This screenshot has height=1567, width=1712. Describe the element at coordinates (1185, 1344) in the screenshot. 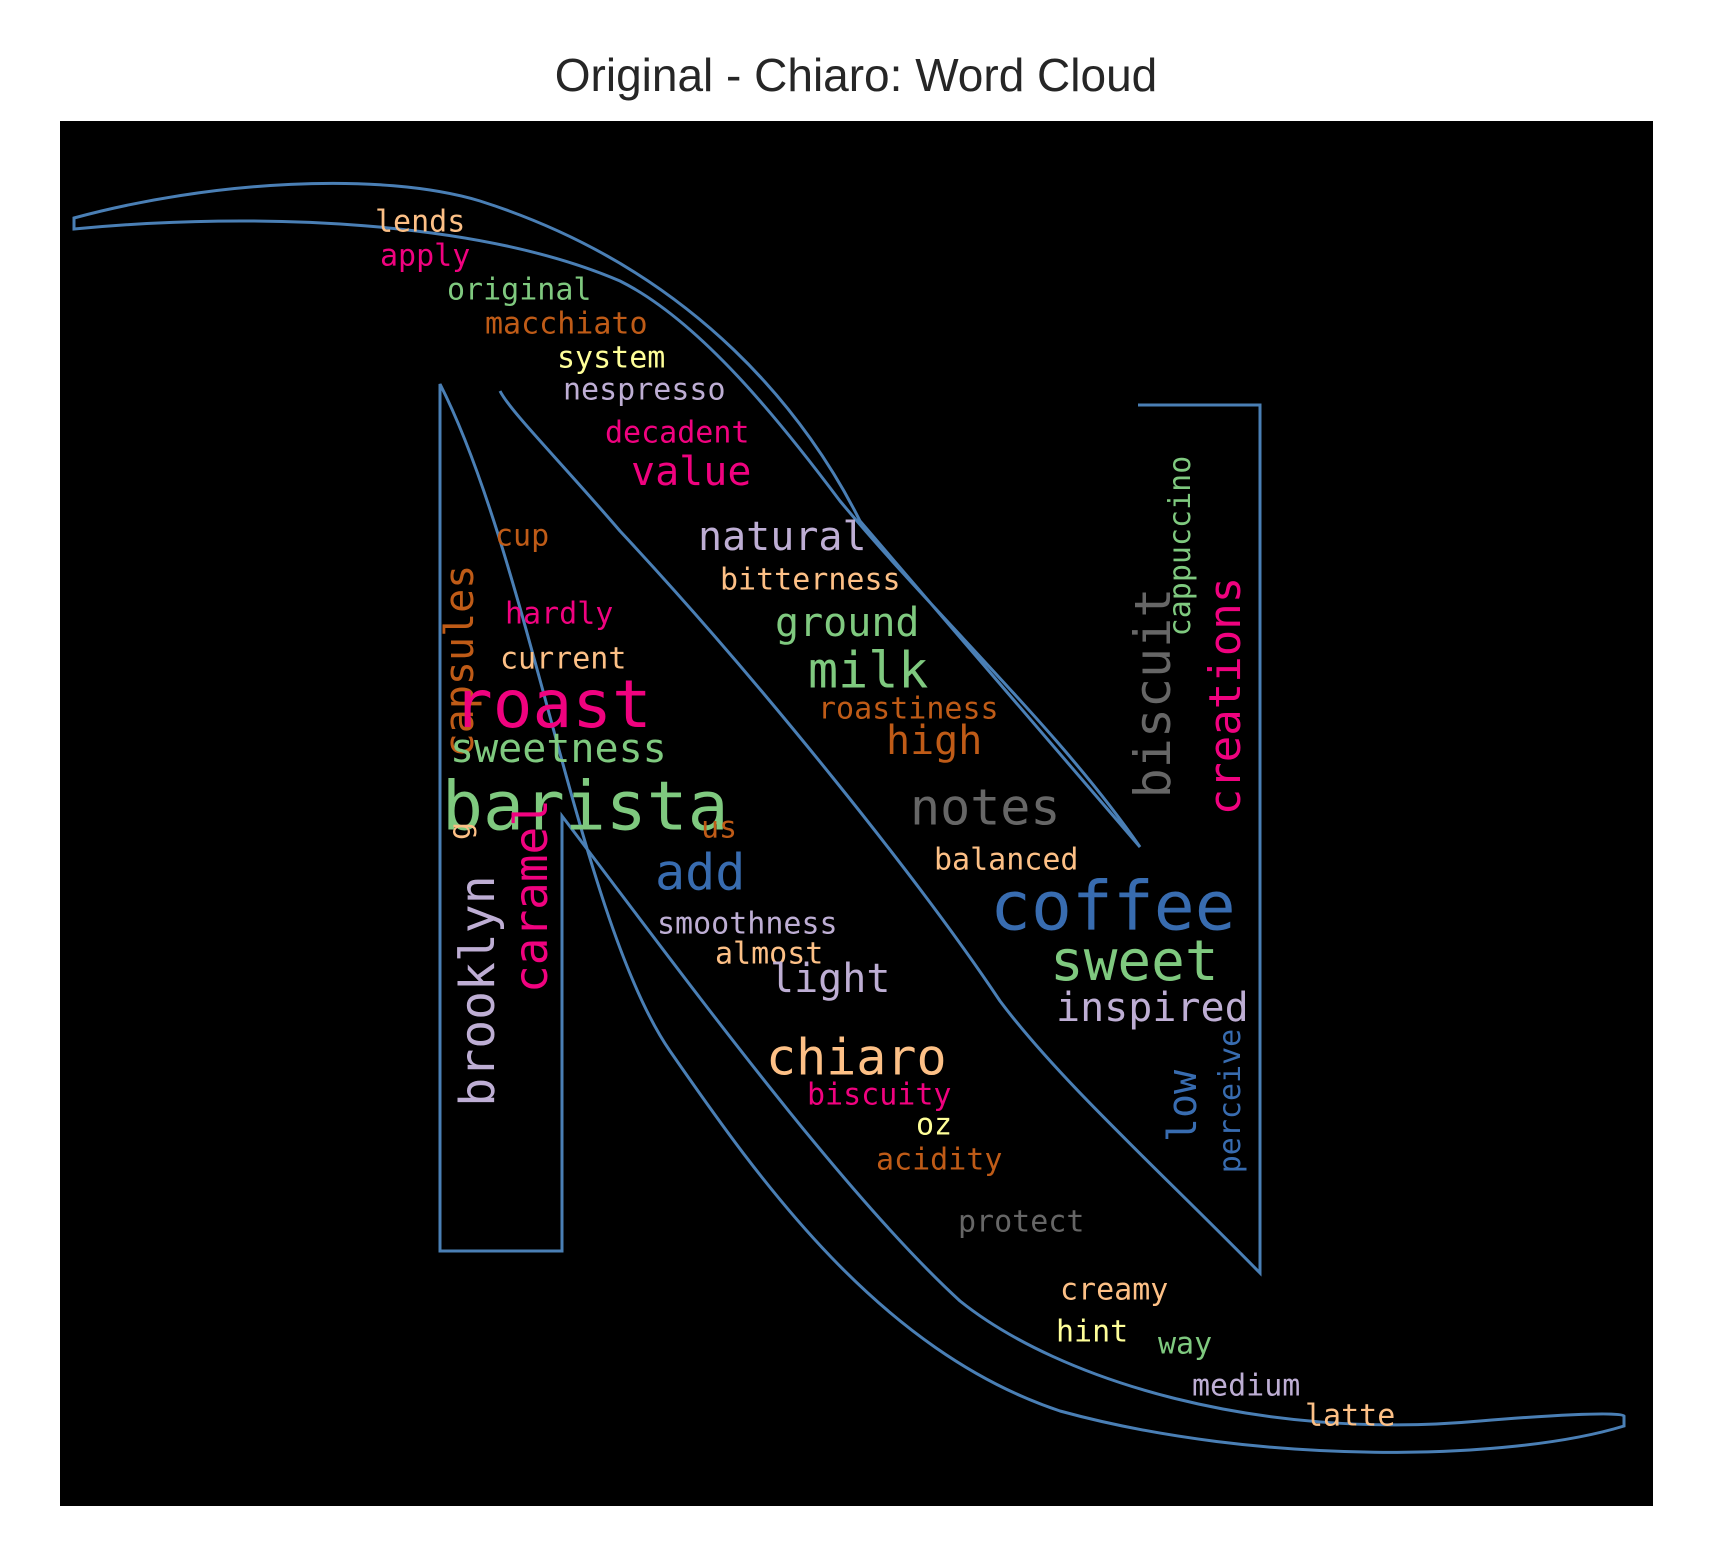

I see `word-way: way` at that location.